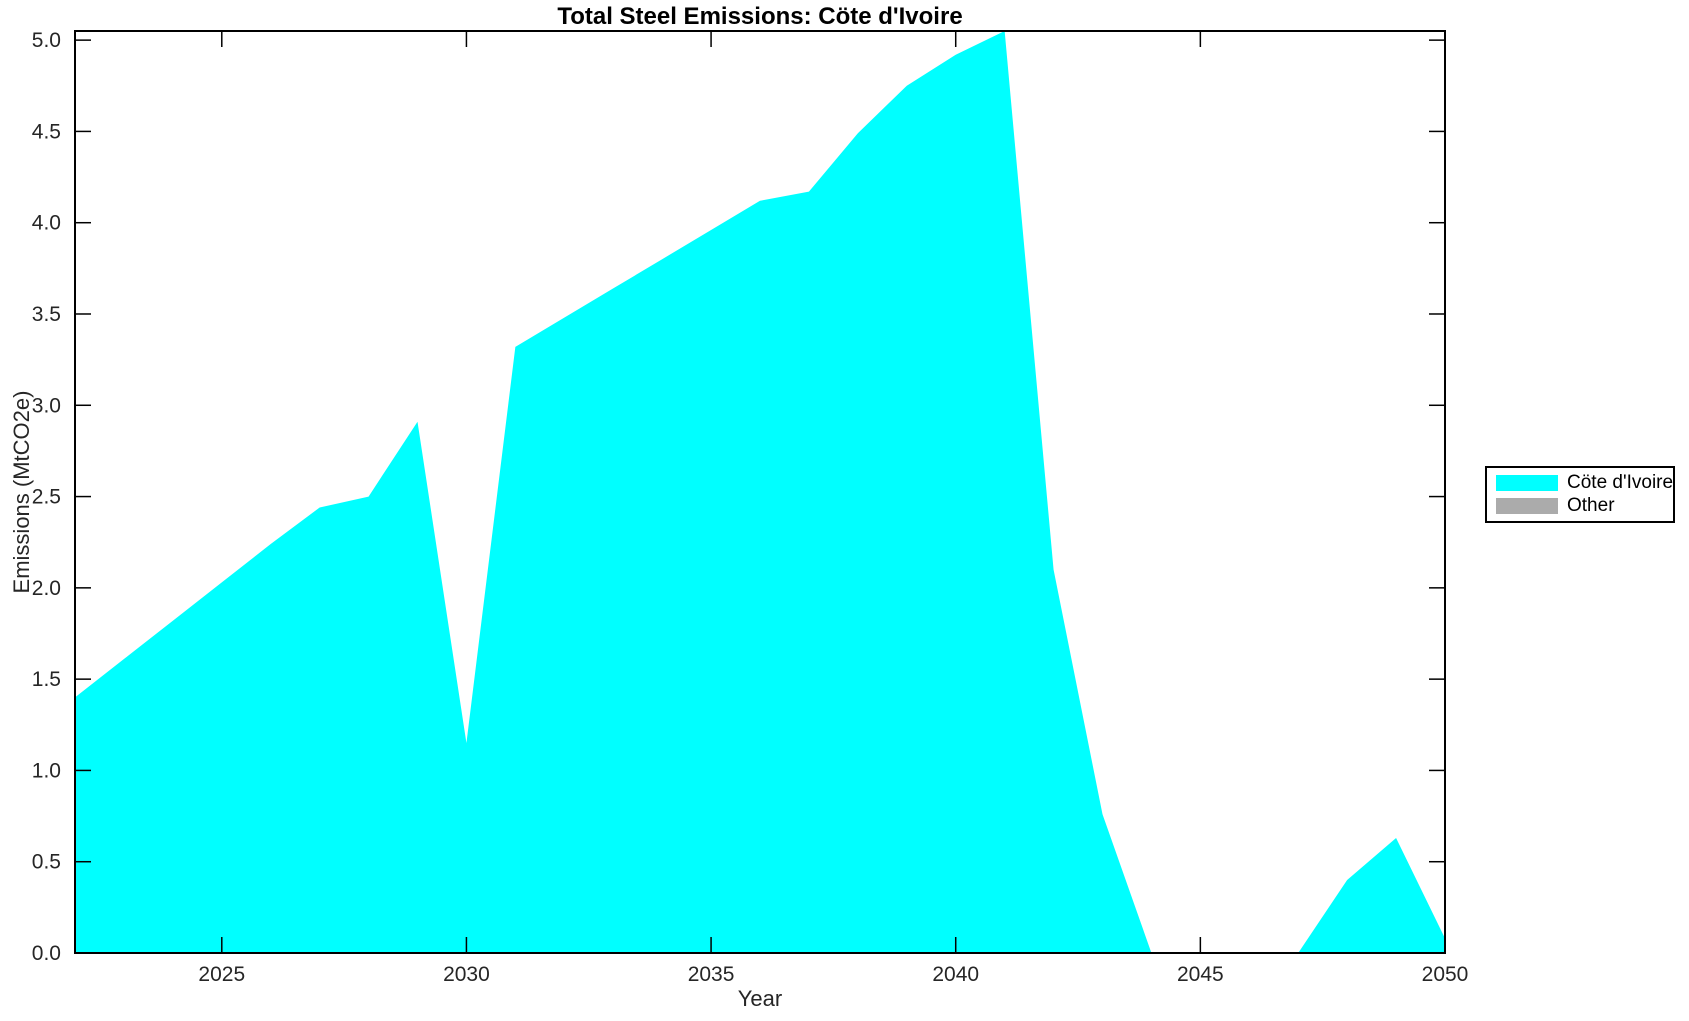 The height and width of the screenshot is (1021, 1689). I want to click on x-tick-label: 2050, so click(1445, 974).